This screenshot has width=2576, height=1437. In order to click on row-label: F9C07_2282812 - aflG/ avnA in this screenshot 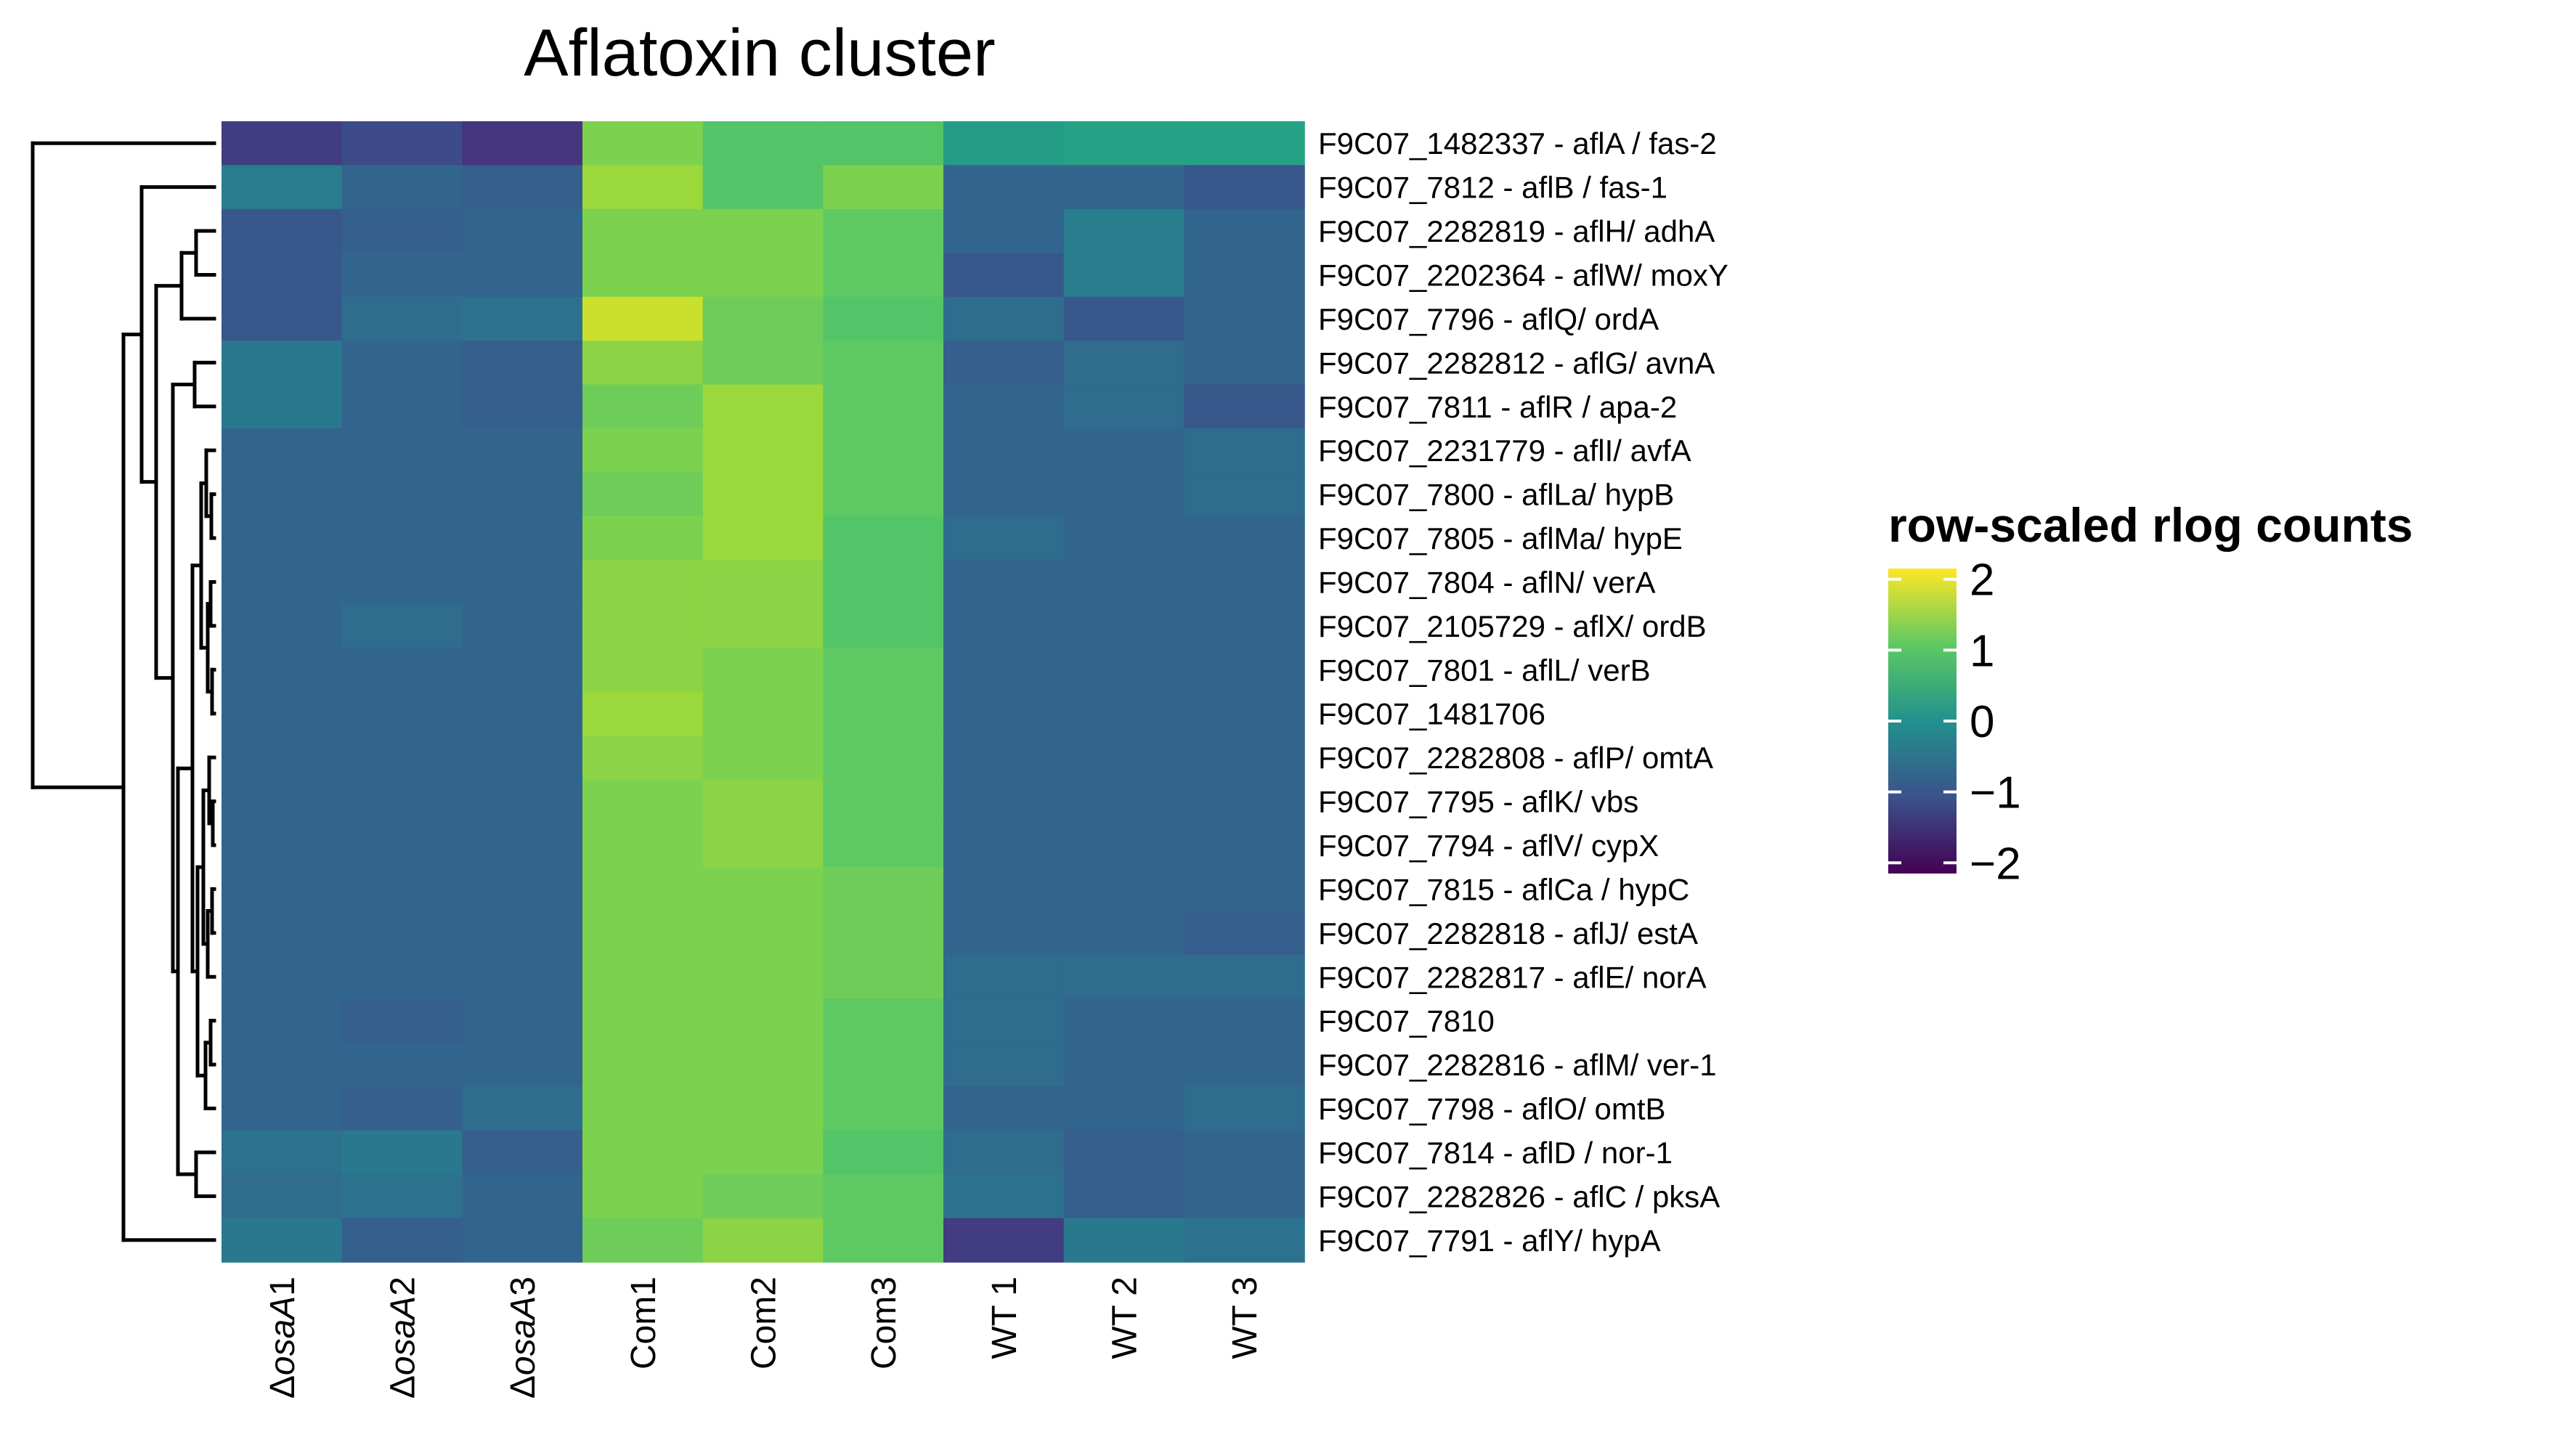, I will do `click(1517, 363)`.